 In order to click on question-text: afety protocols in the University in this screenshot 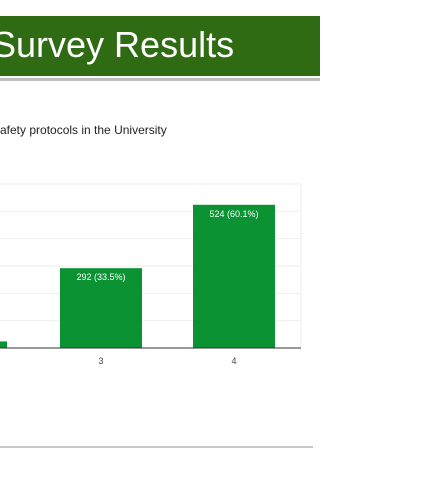, I will do `click(83, 130)`.